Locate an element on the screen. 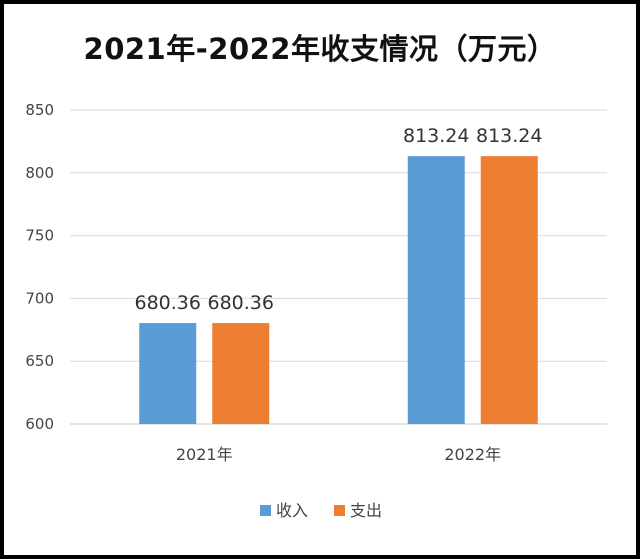  legend: 收入 支出 is located at coordinates (321, 510).